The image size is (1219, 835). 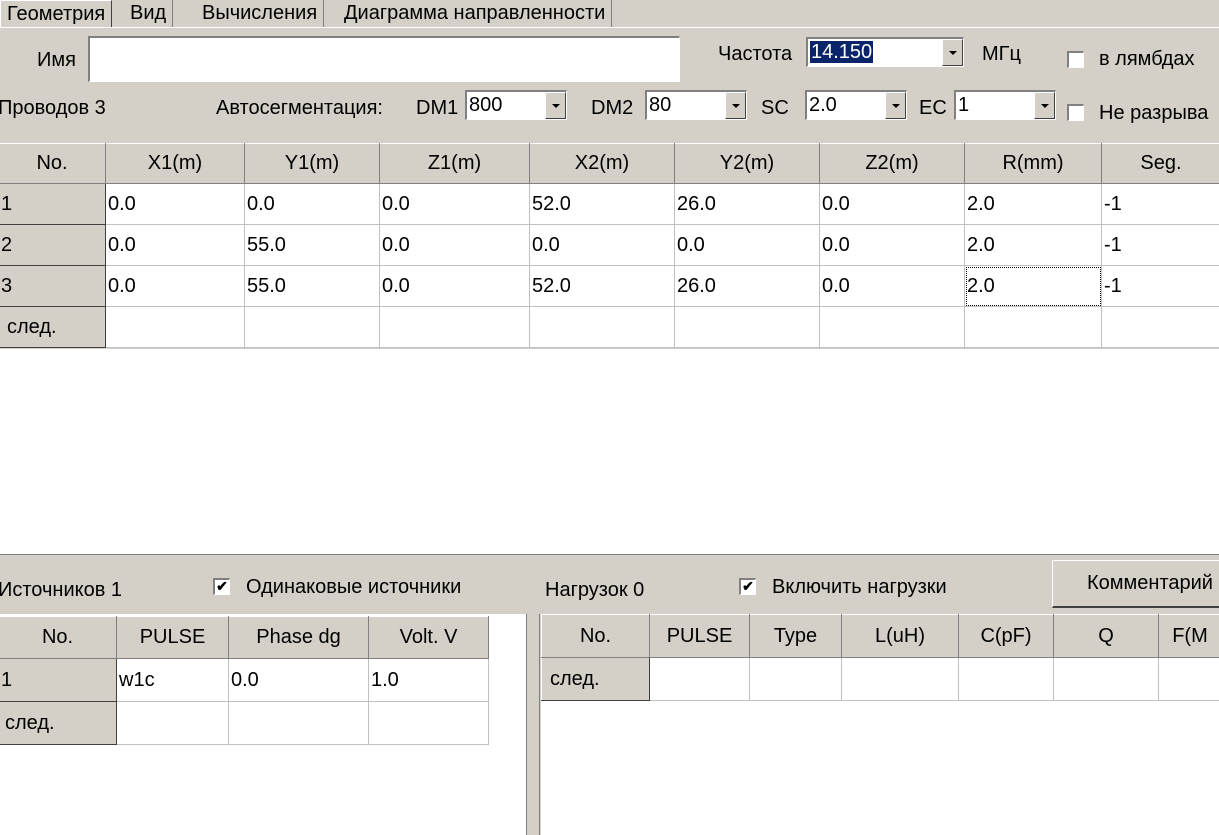 I want to click on column-header: Type, so click(x=795, y=636).